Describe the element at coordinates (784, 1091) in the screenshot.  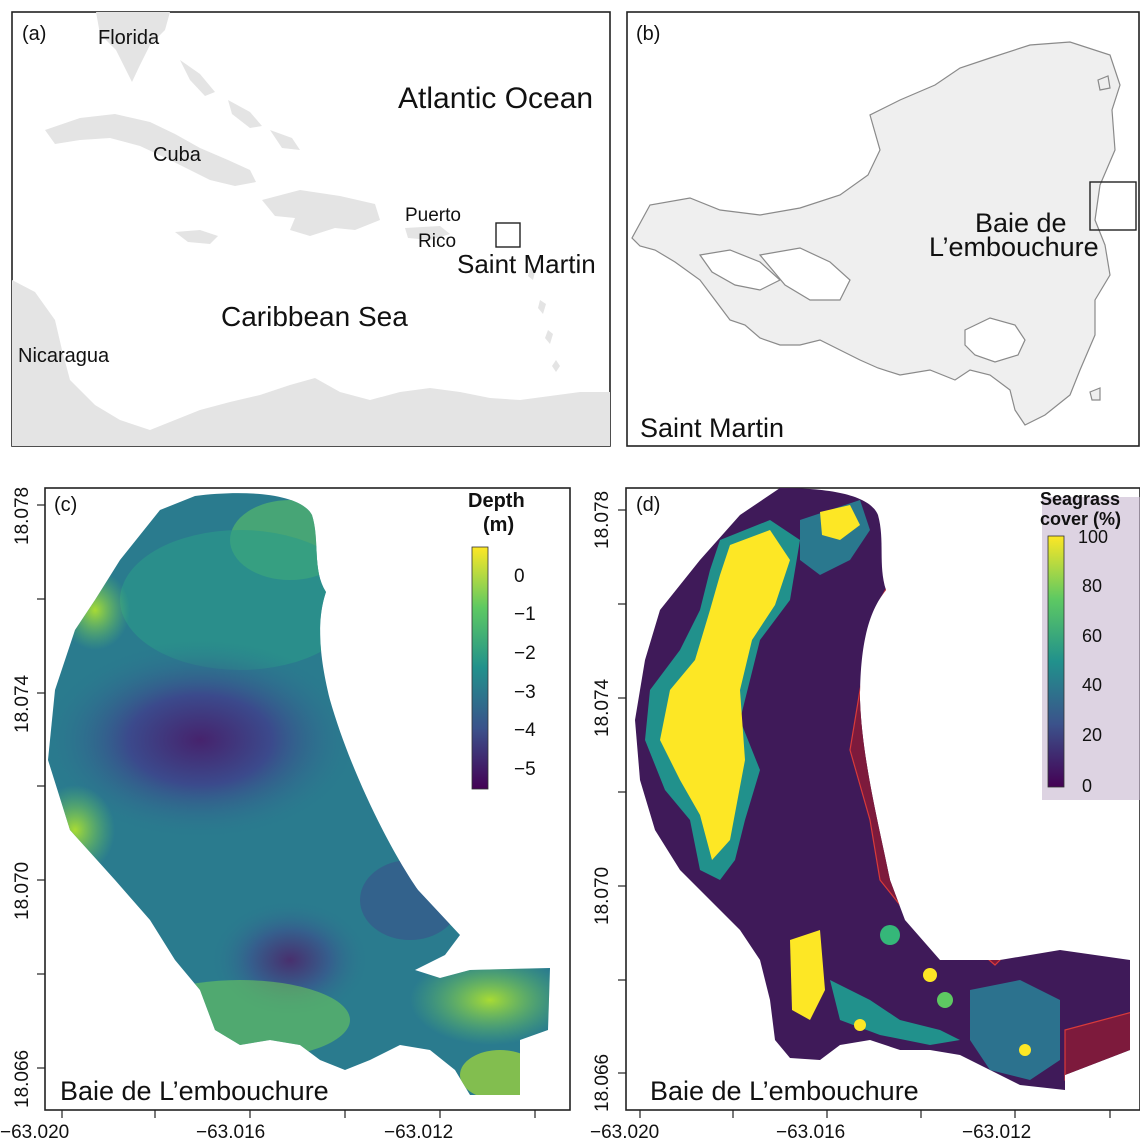
I see `panel-d-caption: Baie de L’embouchure` at that location.